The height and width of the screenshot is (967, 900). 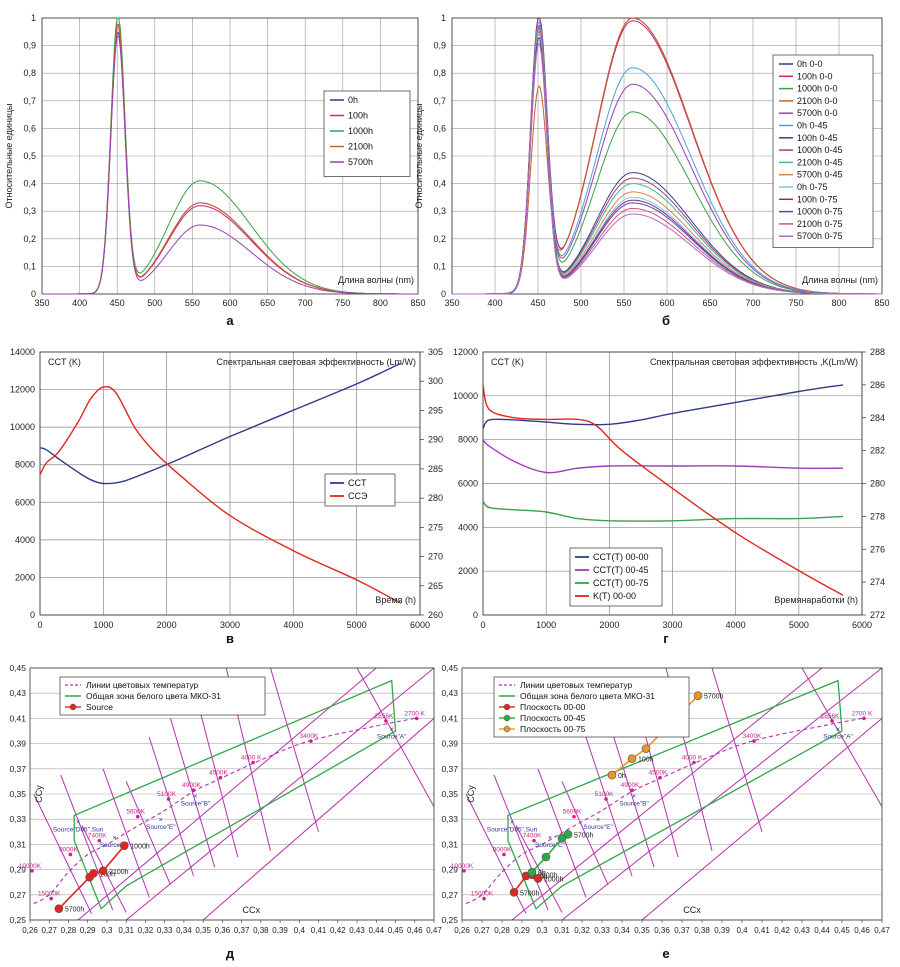 I want to click on y-tick-label: 0,29, so click(x=17, y=870).